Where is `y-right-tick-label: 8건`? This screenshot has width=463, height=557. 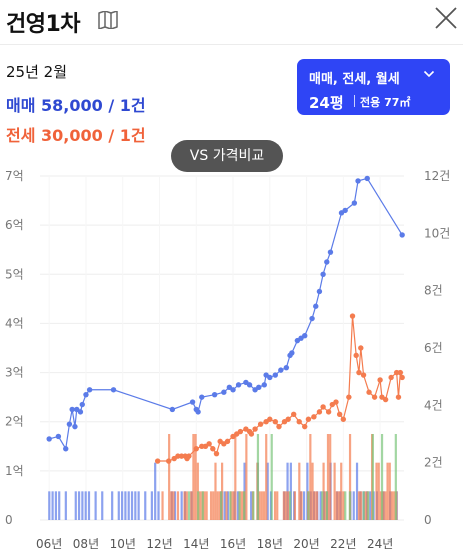
y-right-tick-label: 8건 is located at coordinates (433, 291).